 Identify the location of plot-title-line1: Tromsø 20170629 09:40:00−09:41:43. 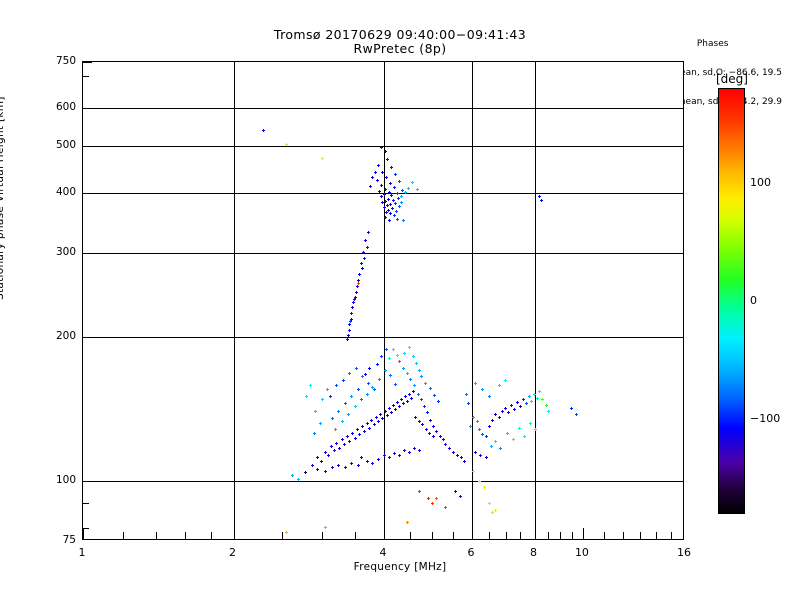
(400, 34).